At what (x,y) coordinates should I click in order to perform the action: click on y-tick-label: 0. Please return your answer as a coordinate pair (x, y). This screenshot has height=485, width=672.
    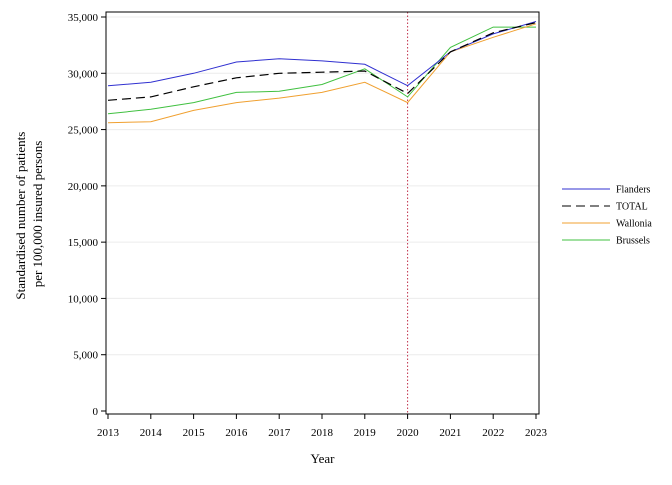
    Looking at the image, I should click on (96, 412).